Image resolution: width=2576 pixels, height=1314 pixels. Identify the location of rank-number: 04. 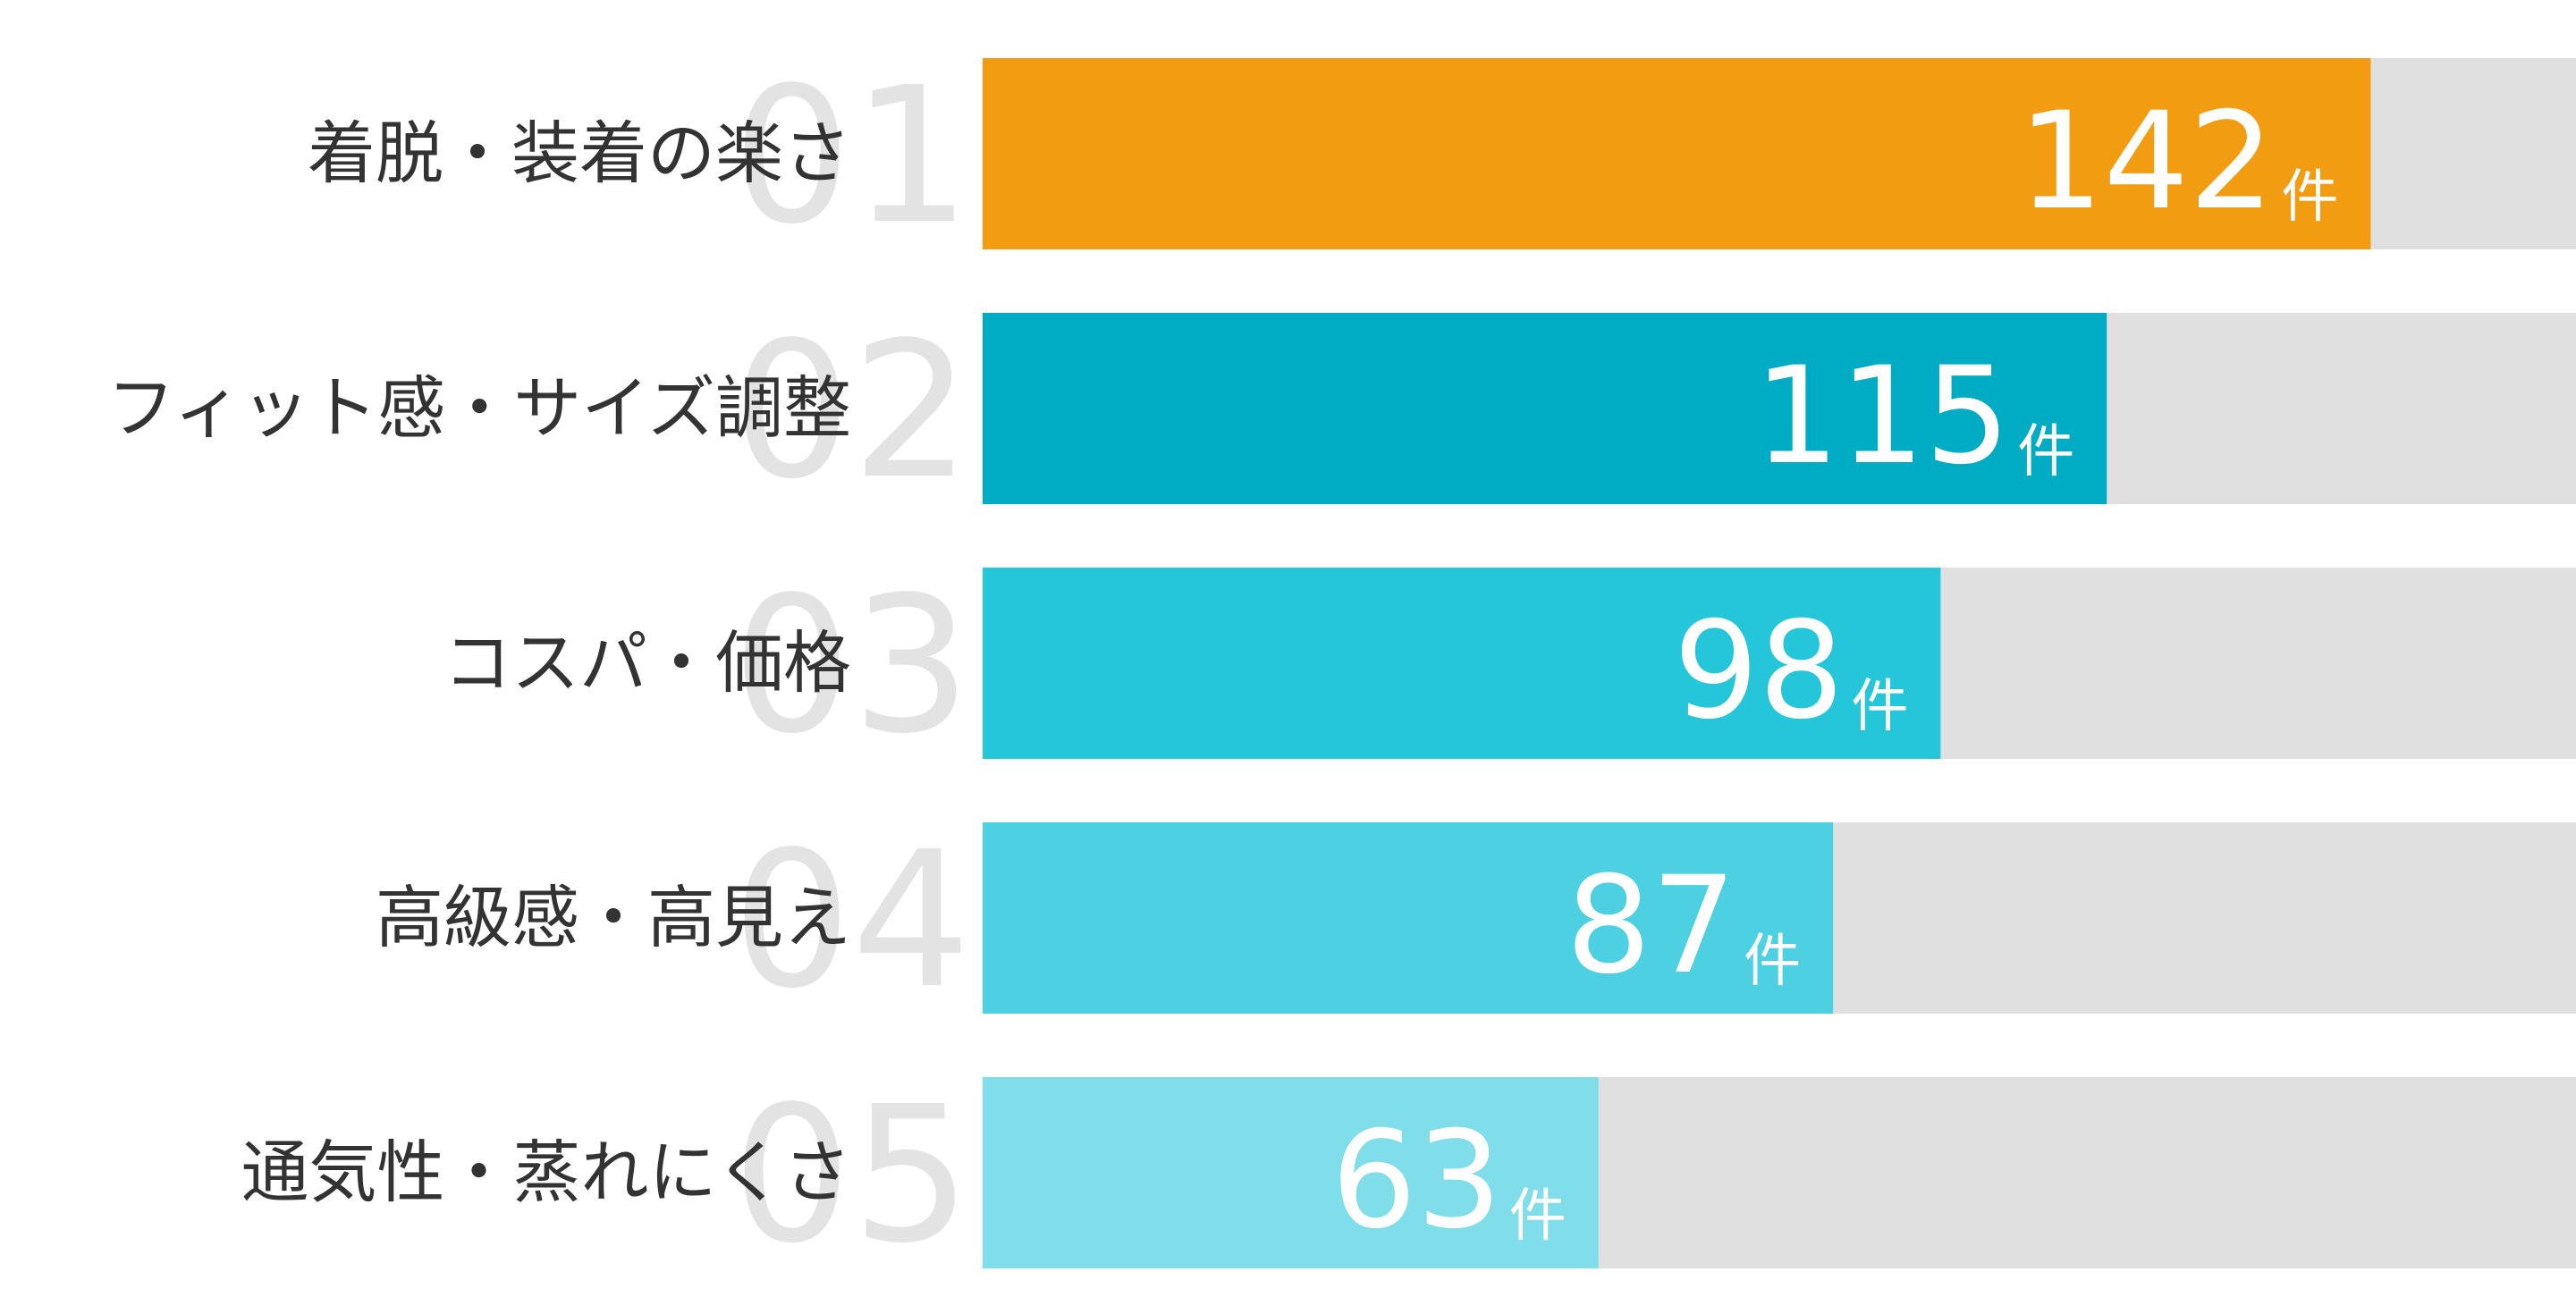
(851, 921).